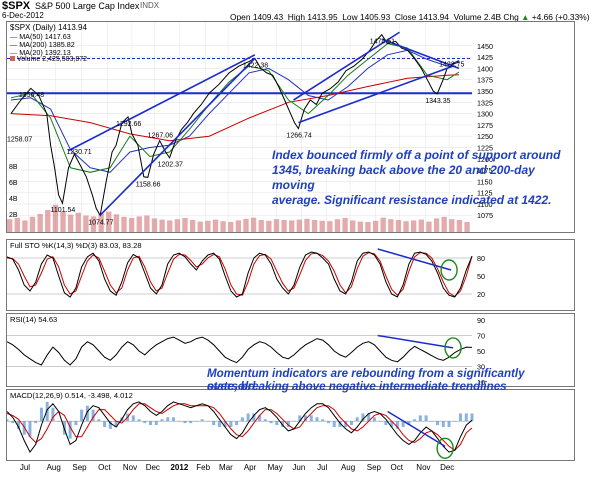  What do you see at coordinates (405, 17) in the screenshot?
I see `close-label: Close` at bounding box center [405, 17].